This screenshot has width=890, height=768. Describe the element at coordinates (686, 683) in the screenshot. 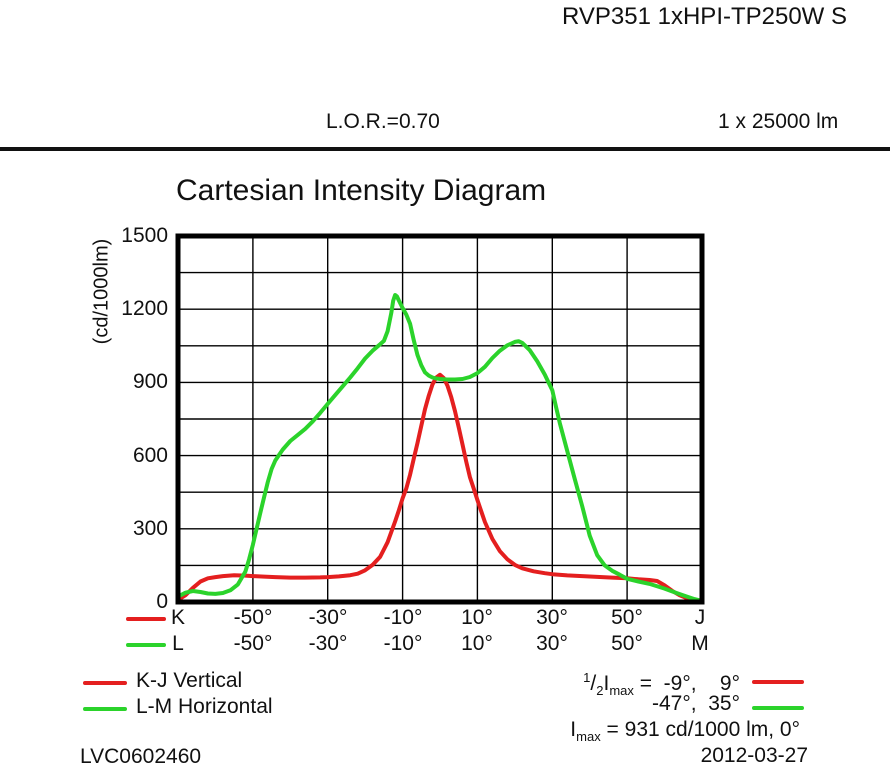

I see `half-imax-kj-values: = -9°, 9°` at that location.